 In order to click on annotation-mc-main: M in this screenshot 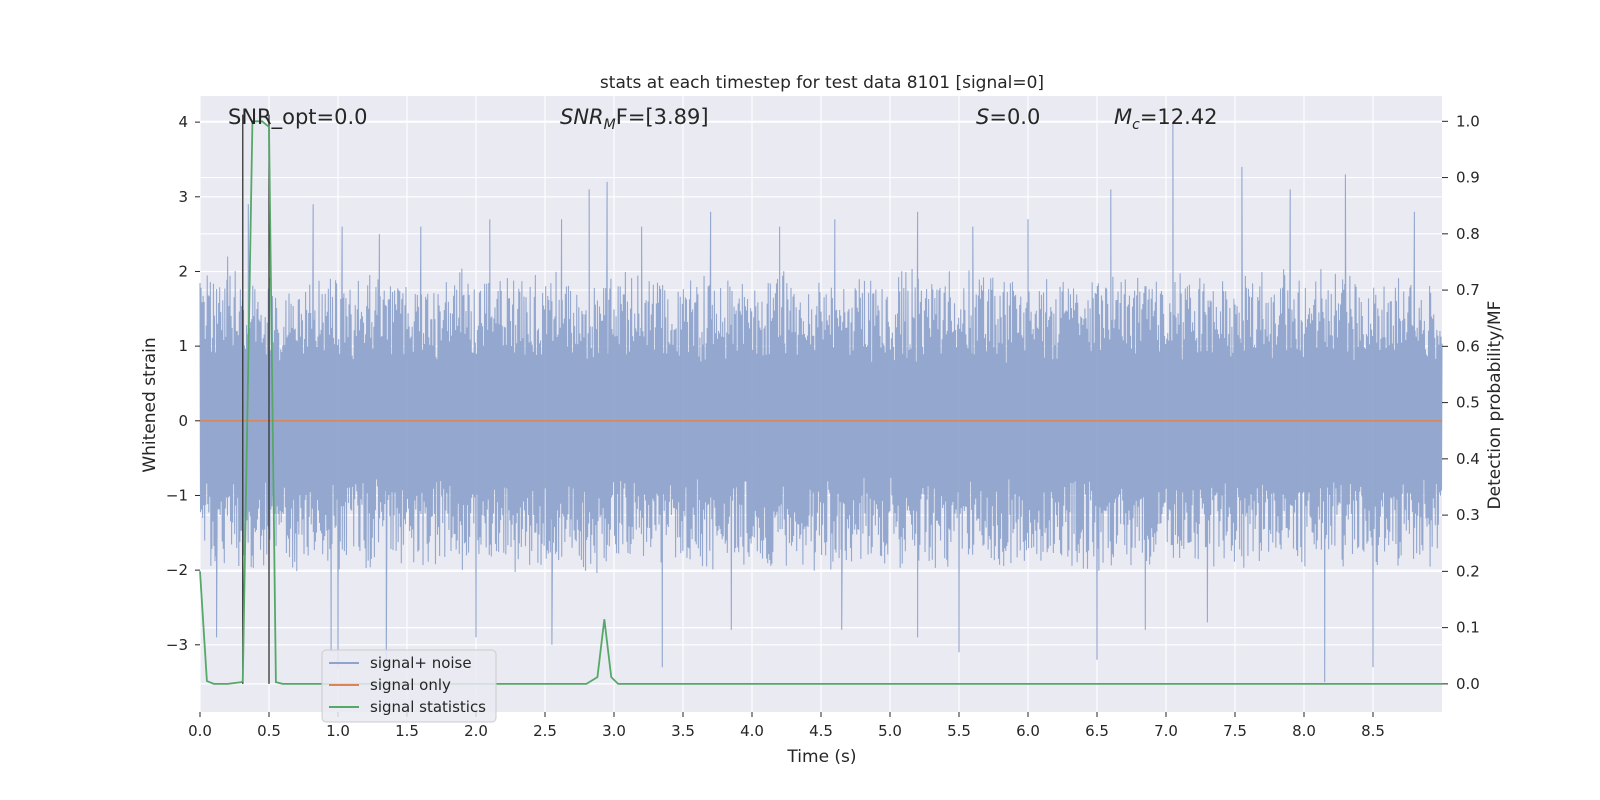, I will do `click(1123, 117)`.